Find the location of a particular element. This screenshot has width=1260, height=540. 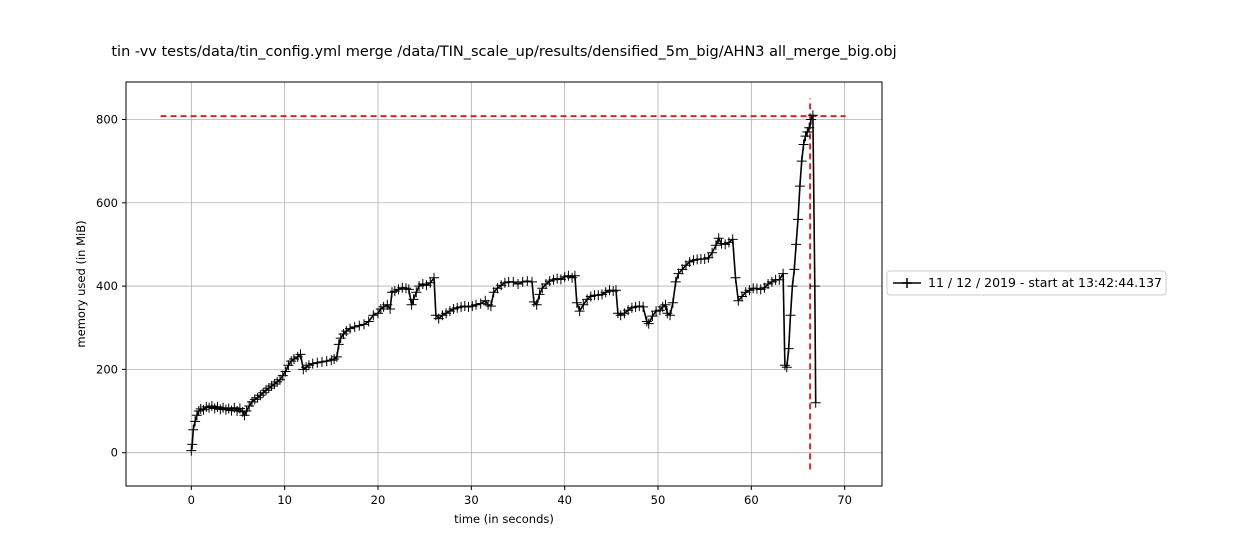

y-axis: 0 200 400 600 800 is located at coordinates (111, 286).